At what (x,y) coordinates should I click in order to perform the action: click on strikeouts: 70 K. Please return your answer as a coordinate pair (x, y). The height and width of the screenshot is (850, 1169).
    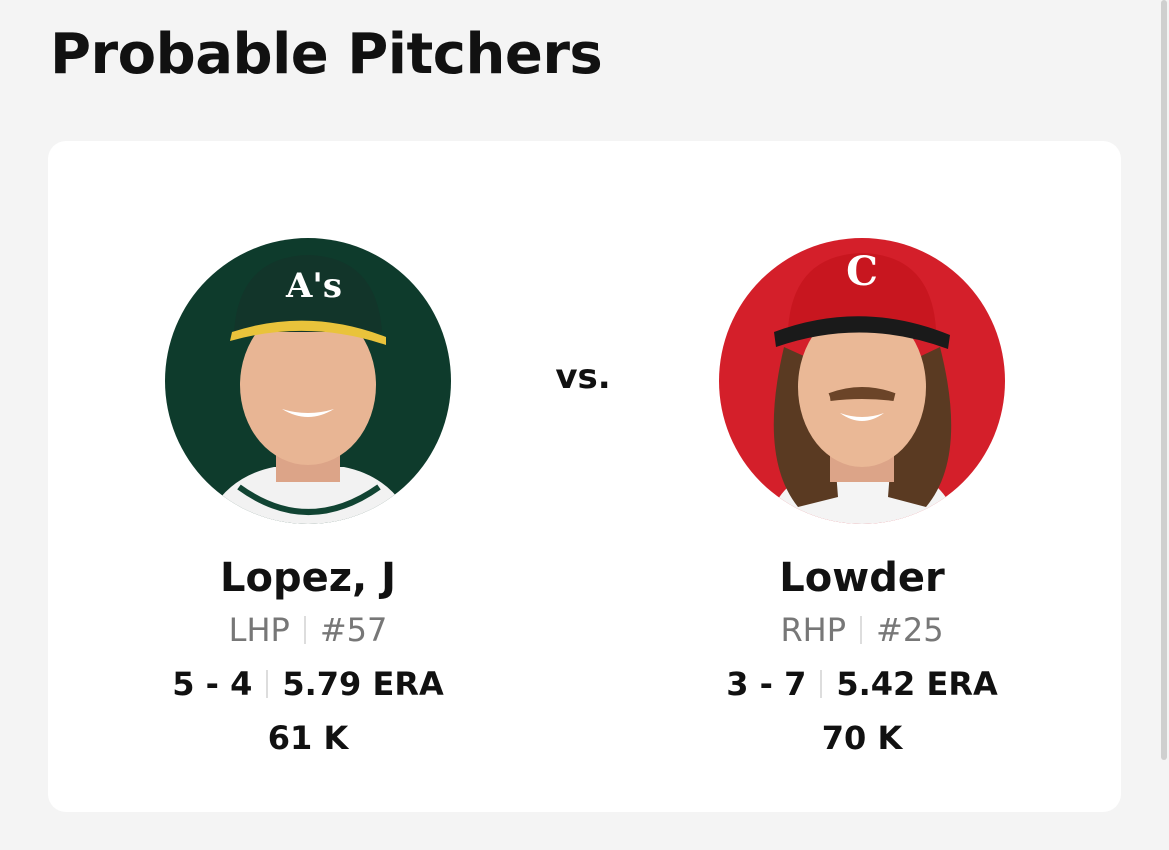
    Looking at the image, I should click on (862, 738).